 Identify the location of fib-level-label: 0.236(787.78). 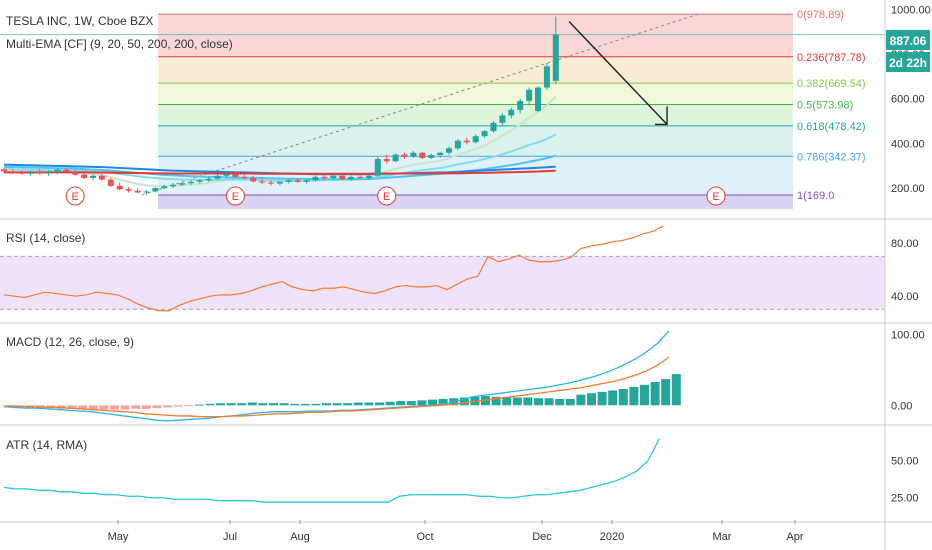
(831, 58).